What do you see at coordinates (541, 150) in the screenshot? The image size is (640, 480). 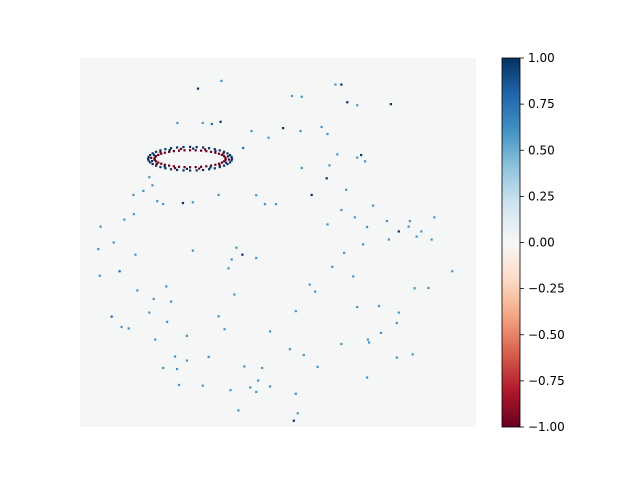 I see `colorbar-tick-label: 0.50` at bounding box center [541, 150].